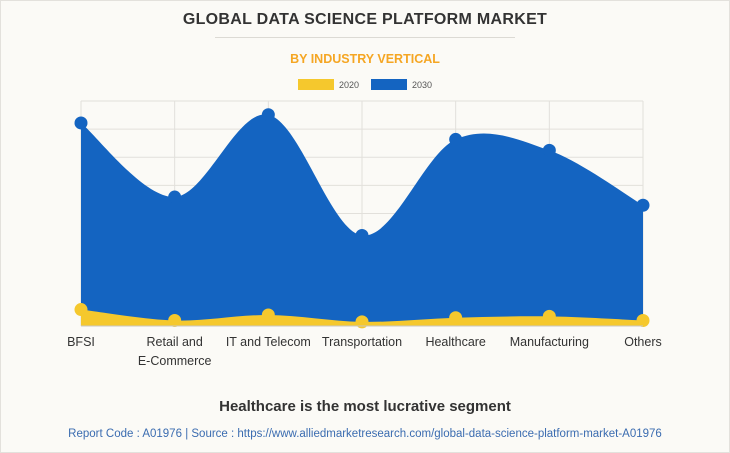 The image size is (730, 453). What do you see at coordinates (315, 84) in the screenshot?
I see `legend-swatch-2020` at bounding box center [315, 84].